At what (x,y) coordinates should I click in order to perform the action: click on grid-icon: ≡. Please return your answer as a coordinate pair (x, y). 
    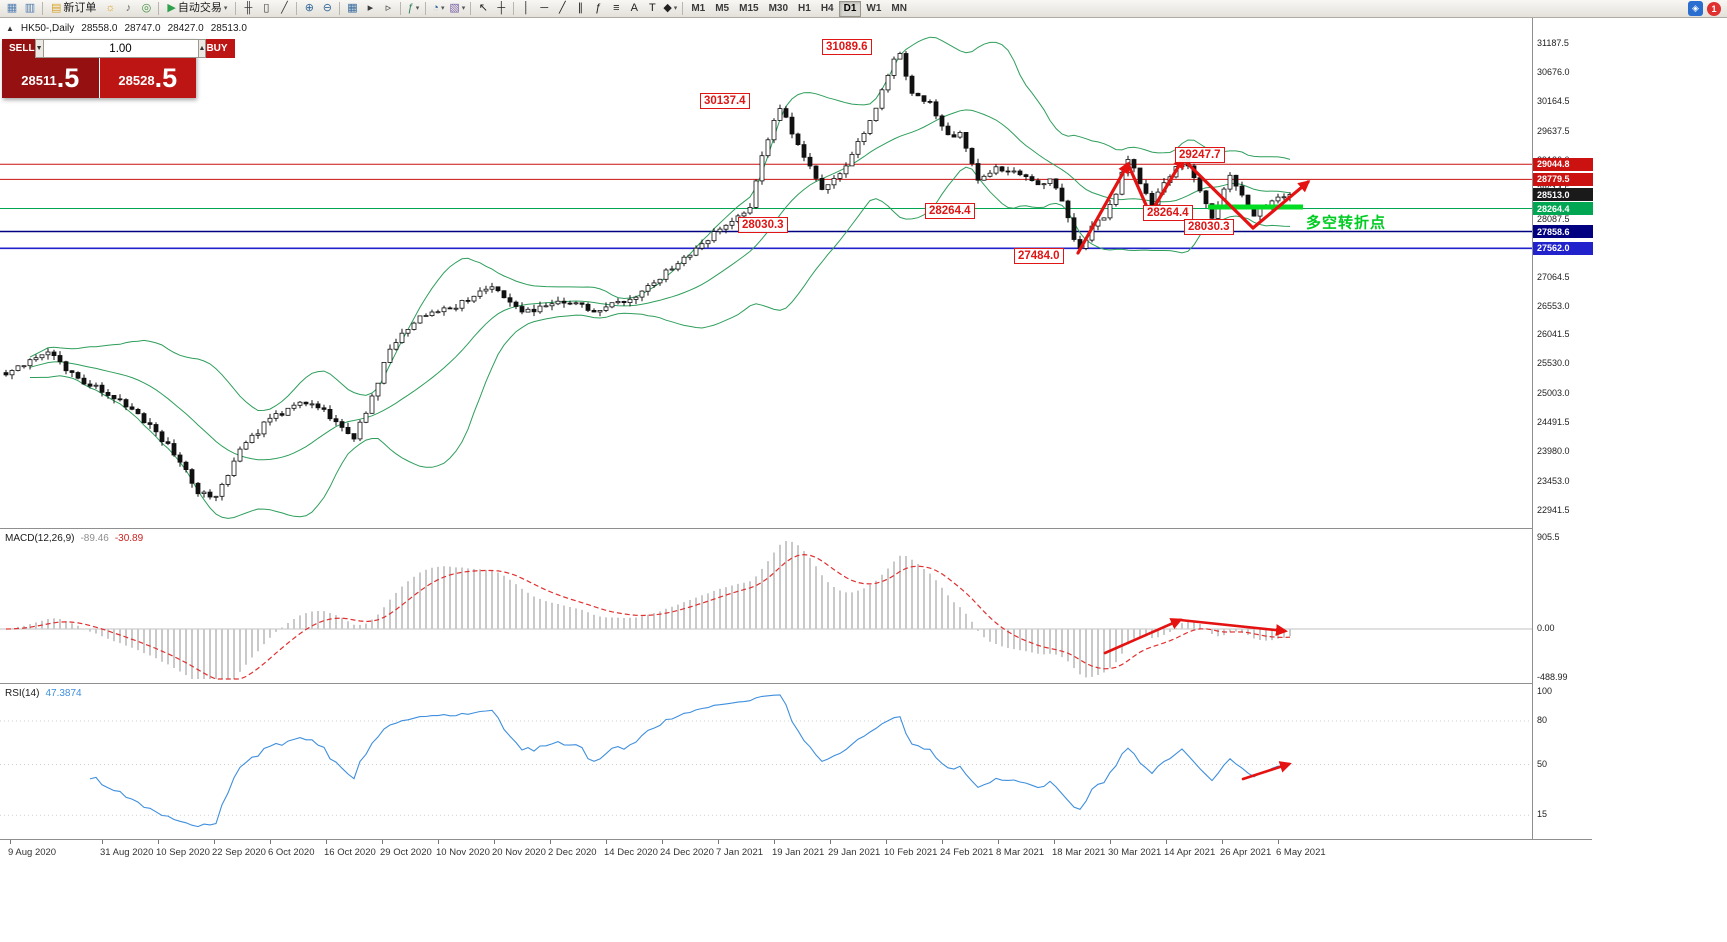
    Looking at the image, I should click on (616, 9).